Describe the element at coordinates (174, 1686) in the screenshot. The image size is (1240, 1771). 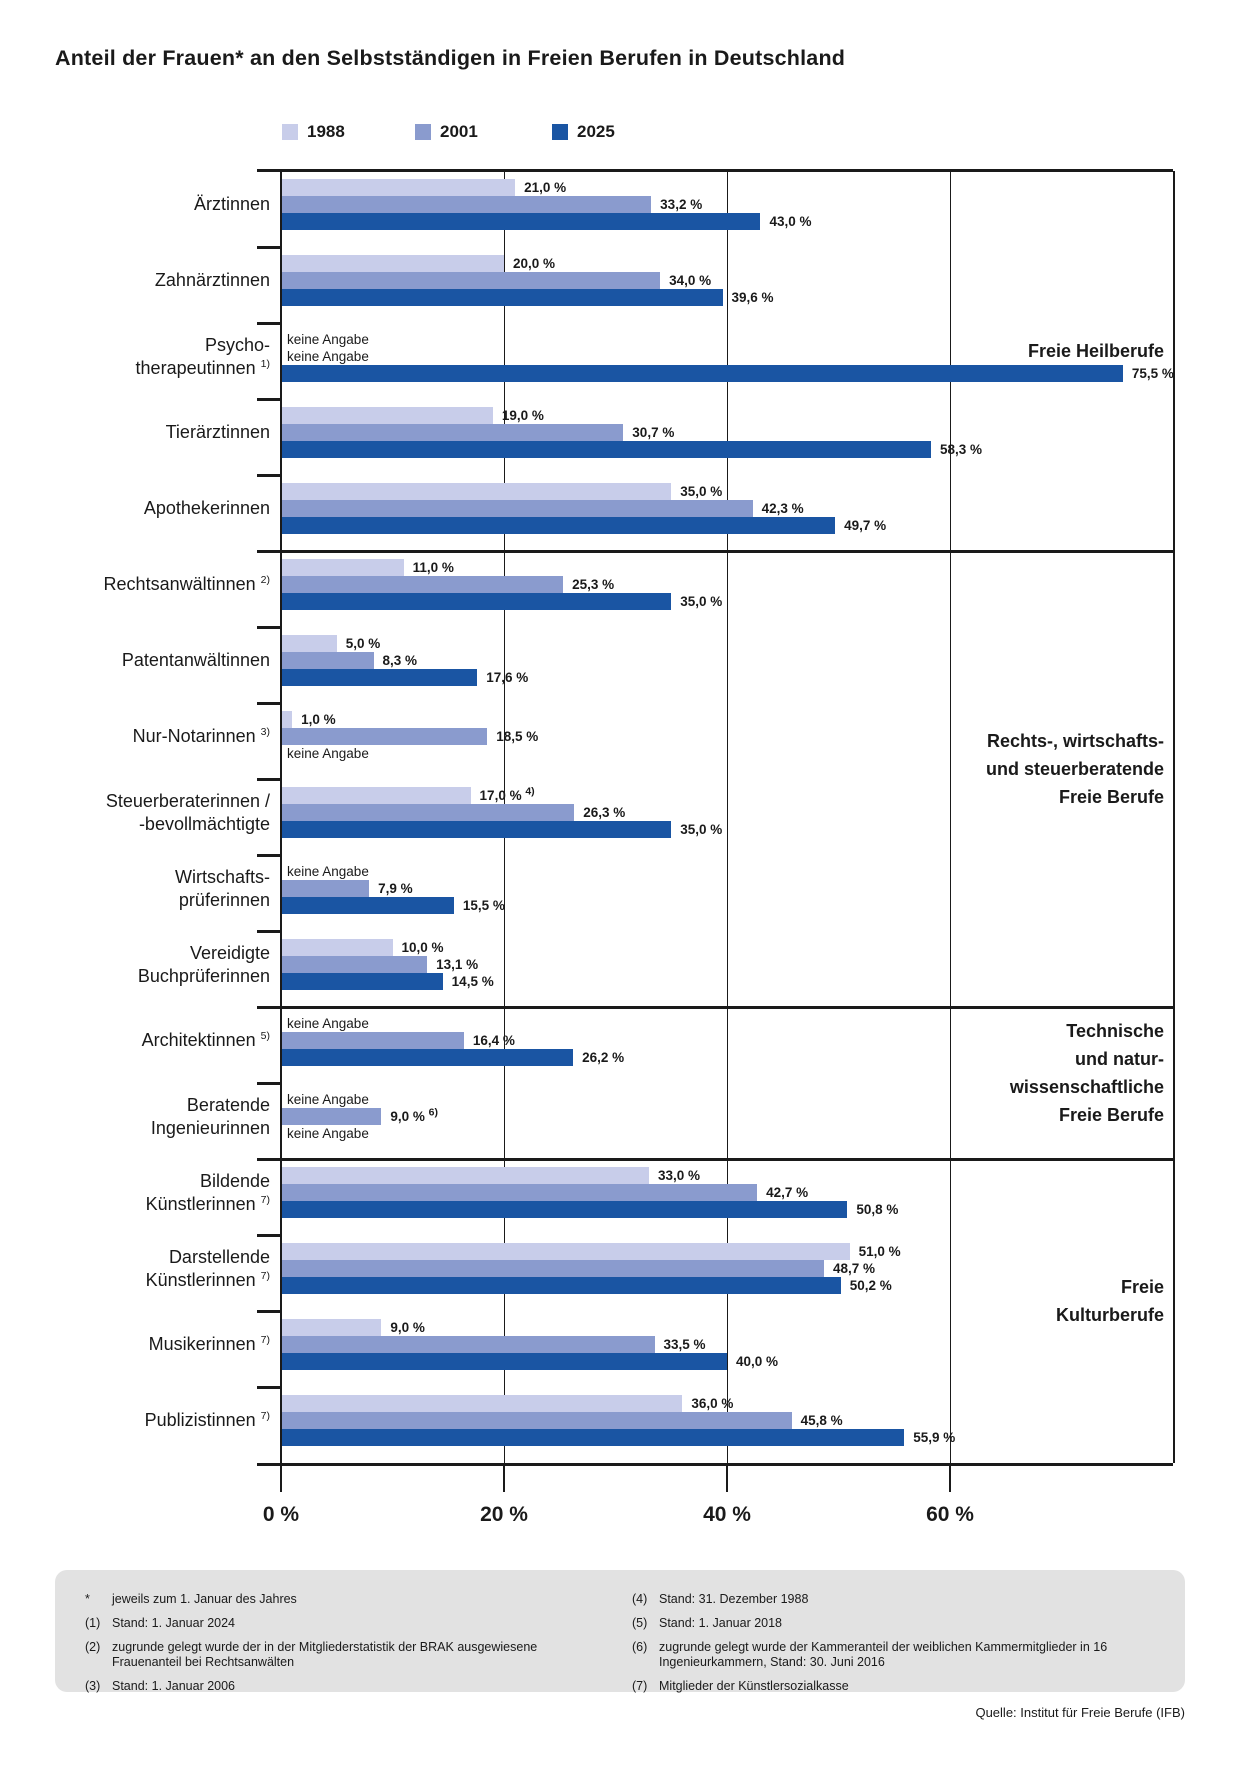
I see `footnote-text: Stand: 1. Januar 2006` at that location.